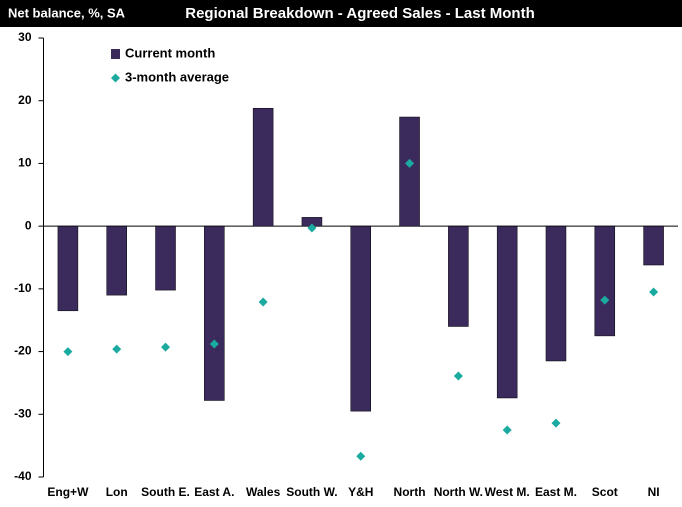 Image resolution: width=682 pixels, height=507 pixels. I want to click on y-tick-label: 0, so click(28, 225).